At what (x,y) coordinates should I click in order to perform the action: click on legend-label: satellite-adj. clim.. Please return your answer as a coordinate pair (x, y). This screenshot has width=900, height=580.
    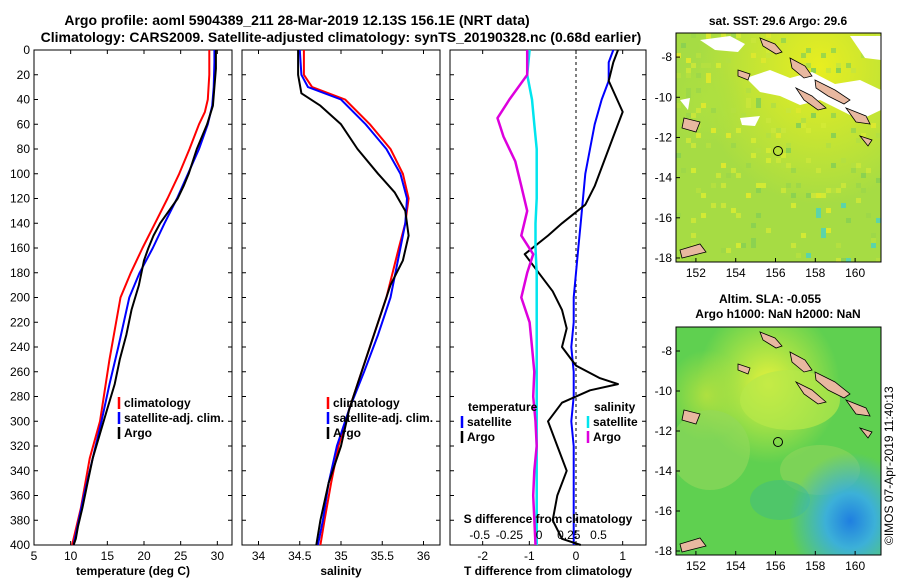
    Looking at the image, I should click on (383, 418).